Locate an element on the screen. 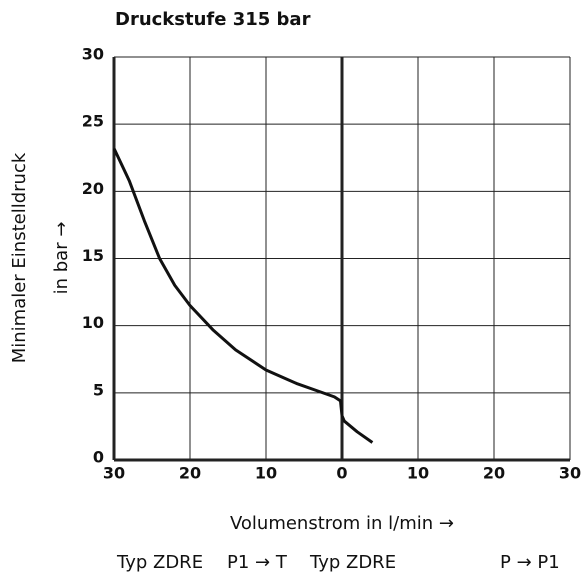 This screenshot has width=587, height=587. y-tick-label: 0 is located at coordinates (98, 457).